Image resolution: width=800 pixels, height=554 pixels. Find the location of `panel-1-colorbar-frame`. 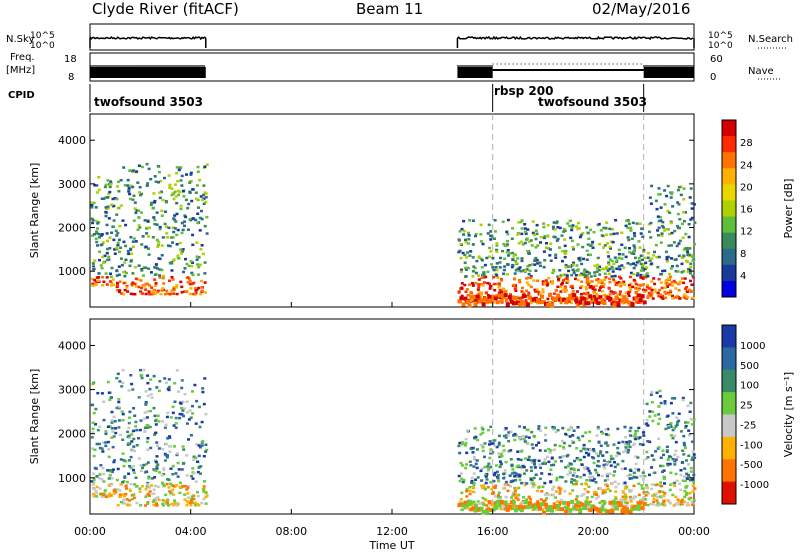

panel-1-colorbar-frame is located at coordinates (729, 414).